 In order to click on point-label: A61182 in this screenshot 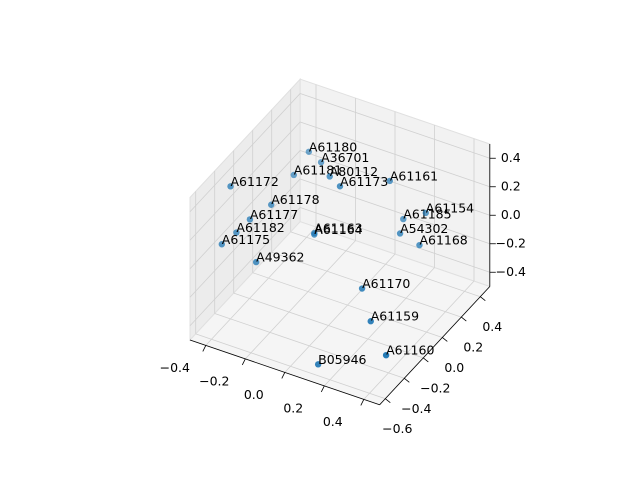, I will do `click(260, 227)`.